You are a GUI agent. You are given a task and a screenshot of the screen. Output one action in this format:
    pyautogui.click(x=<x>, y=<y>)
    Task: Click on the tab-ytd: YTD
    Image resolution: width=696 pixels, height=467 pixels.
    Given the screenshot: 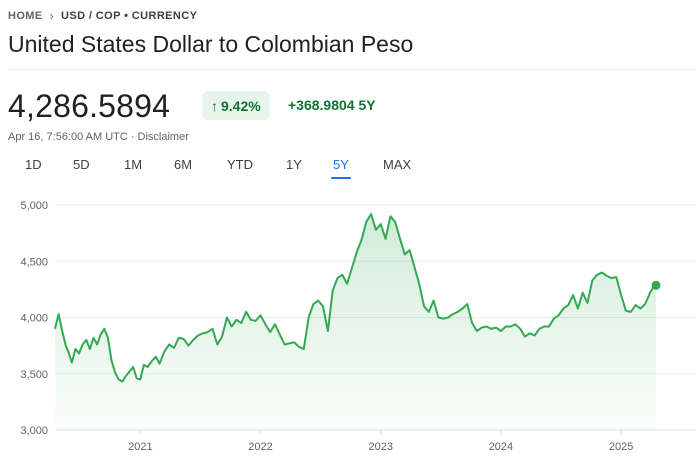 What is the action you would take?
    pyautogui.click(x=240, y=164)
    